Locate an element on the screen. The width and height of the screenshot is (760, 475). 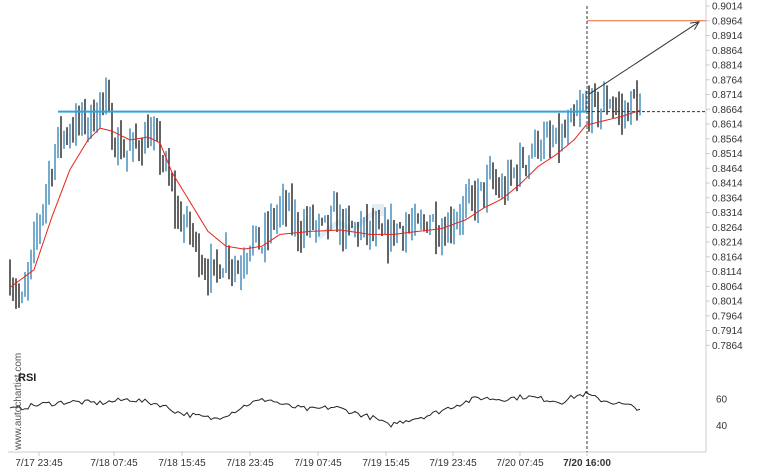
x-tick-label: 7/18 07:45 is located at coordinates (114, 463).